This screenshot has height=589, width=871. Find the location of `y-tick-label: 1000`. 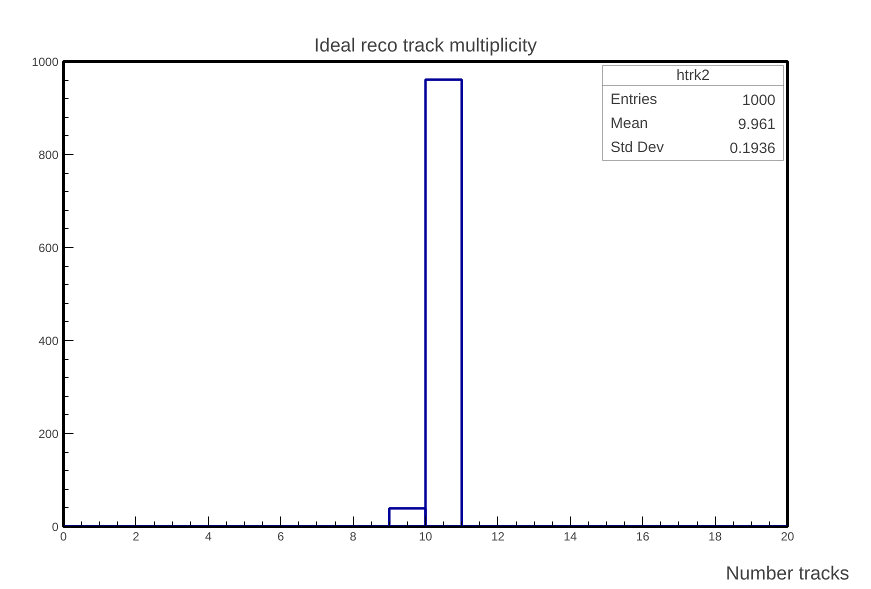

y-tick-label: 1000 is located at coordinates (45, 62).